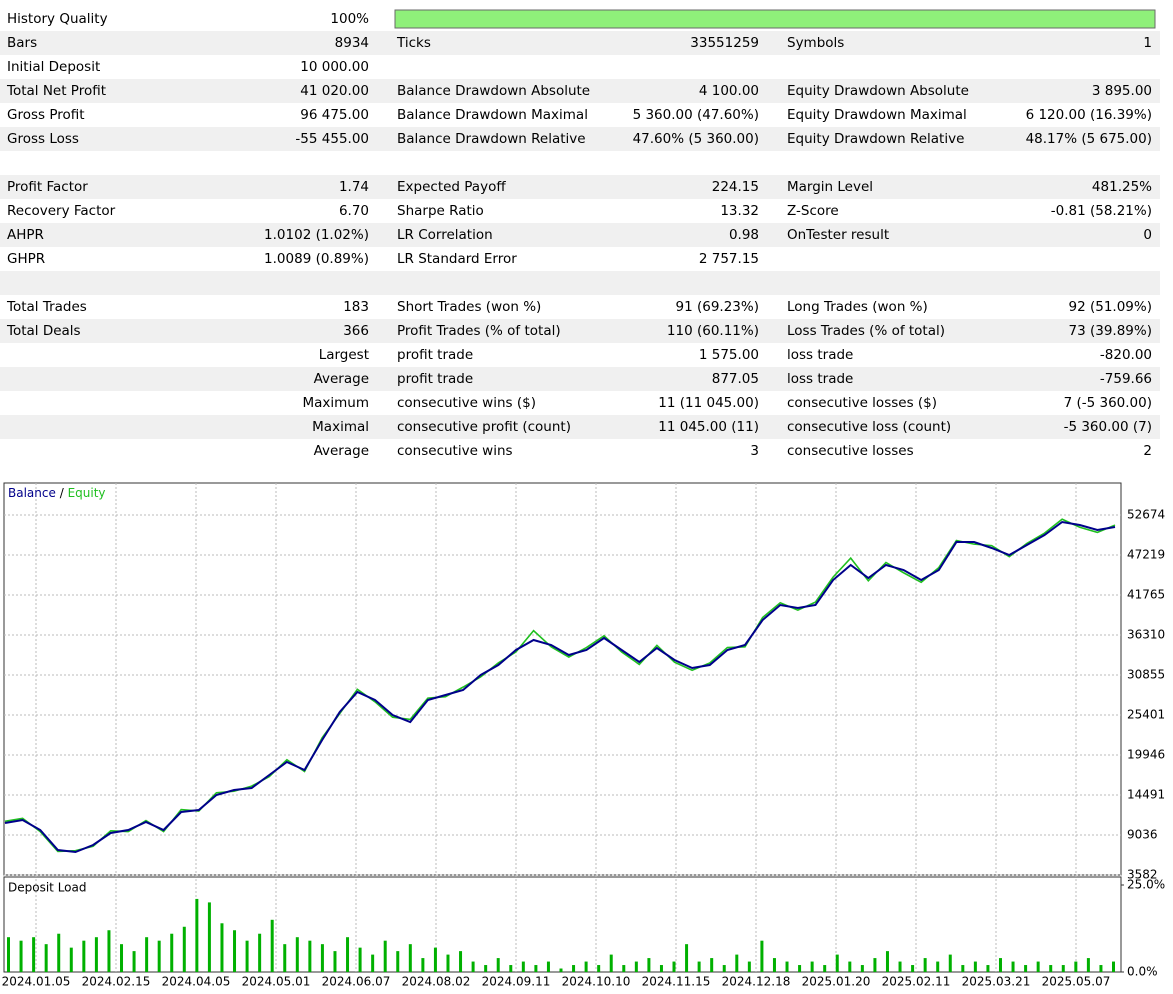 This screenshot has height=994, width=1173. Describe the element at coordinates (866, 331) in the screenshot. I see `stat-label: Loss Trades (% of total)` at that location.